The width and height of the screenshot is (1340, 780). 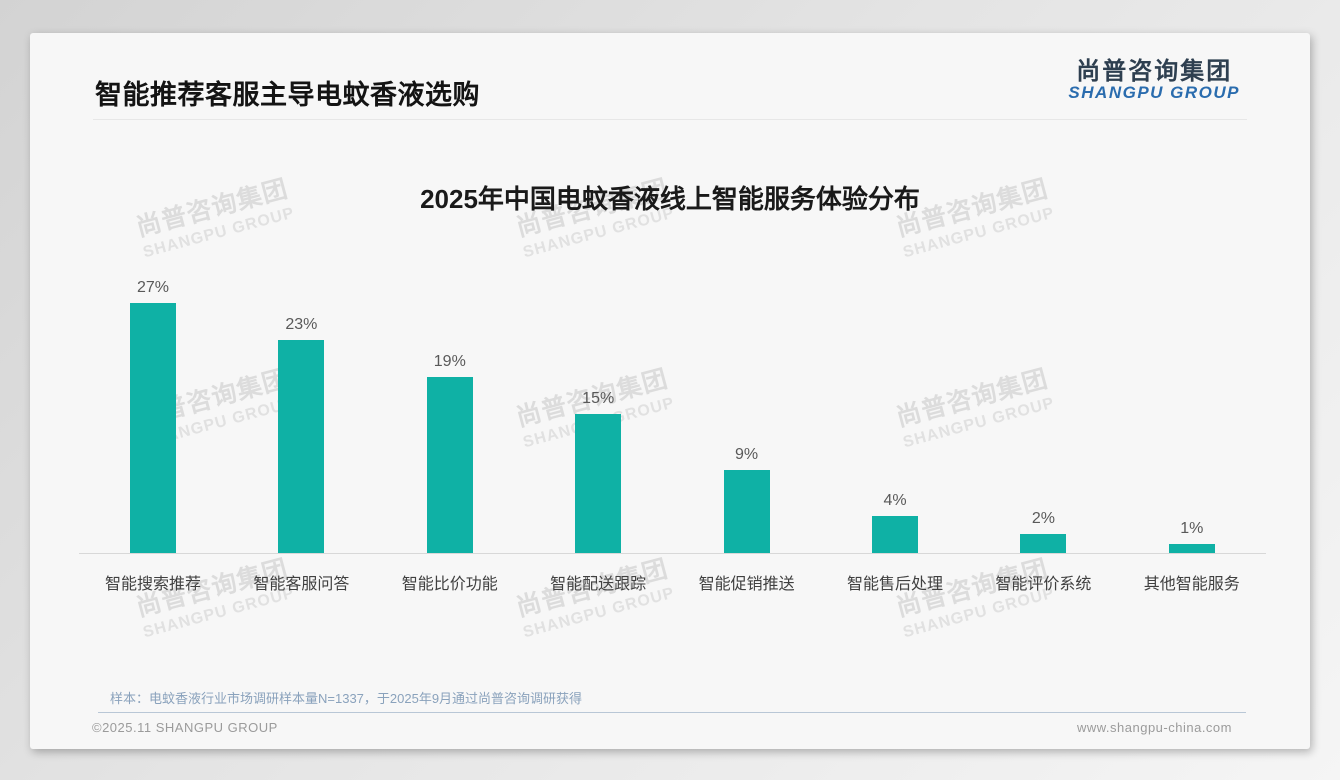 What do you see at coordinates (152, 584) in the screenshot?
I see `category-label: 智能搜索推荐` at bounding box center [152, 584].